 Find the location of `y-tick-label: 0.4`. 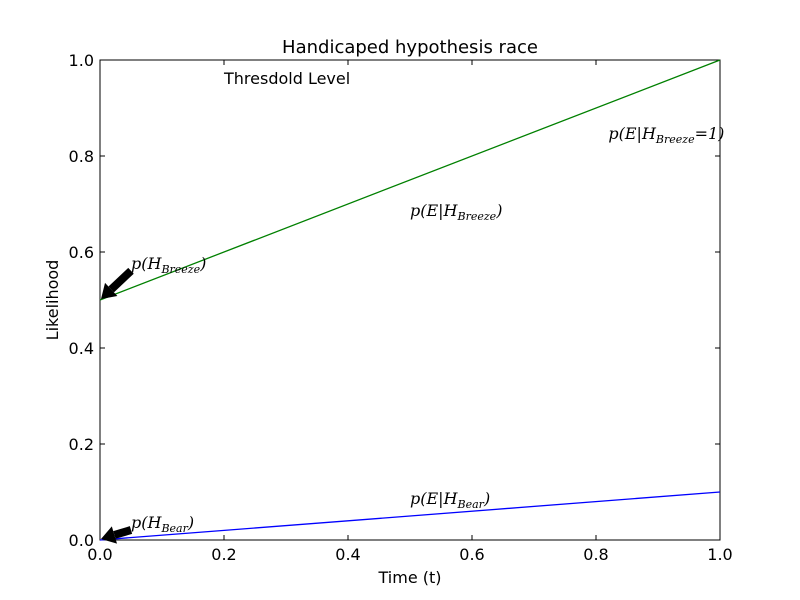

y-tick-label: 0.4 is located at coordinates (81, 348).